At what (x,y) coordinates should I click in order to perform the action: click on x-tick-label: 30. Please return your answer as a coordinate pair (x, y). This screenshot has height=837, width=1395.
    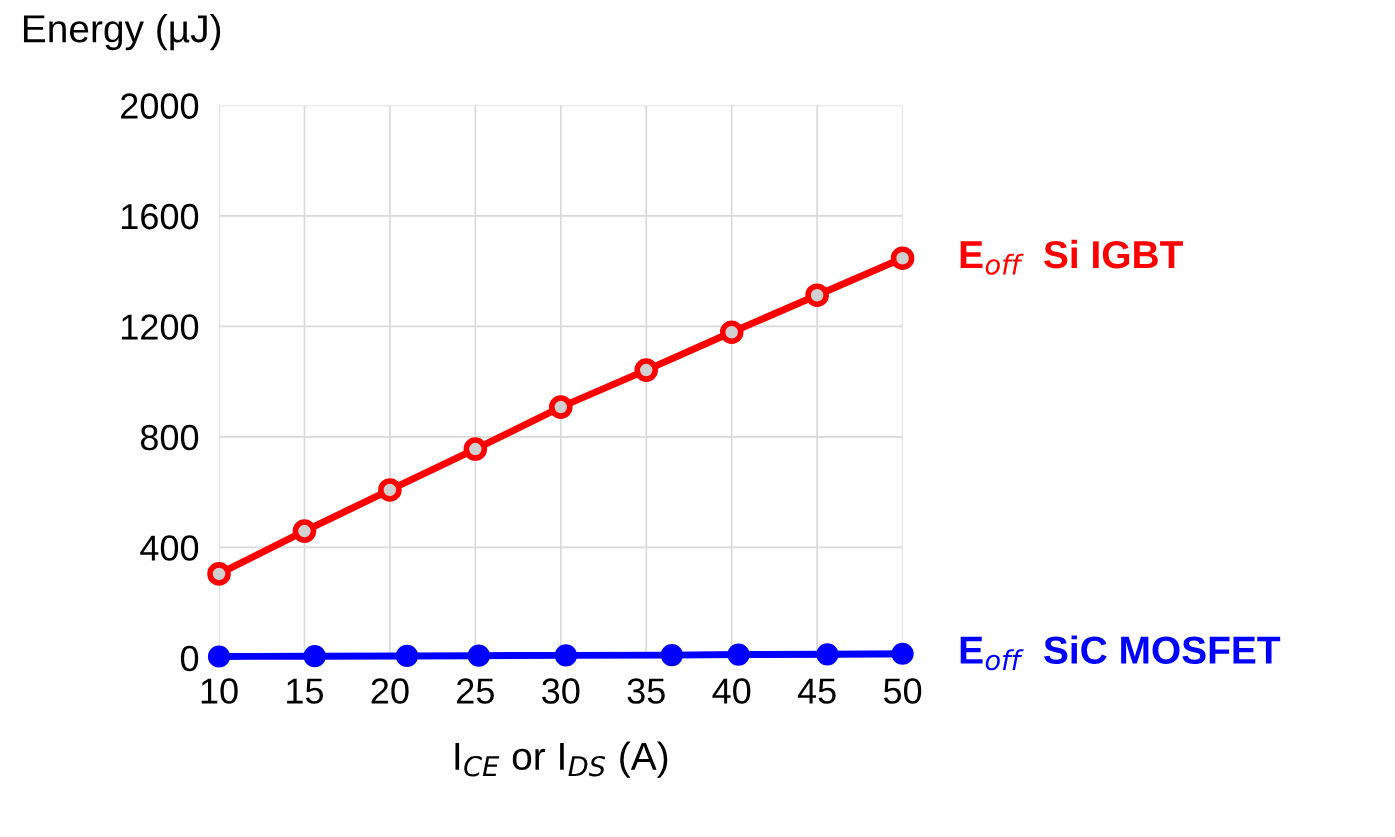
    Looking at the image, I should click on (561, 691).